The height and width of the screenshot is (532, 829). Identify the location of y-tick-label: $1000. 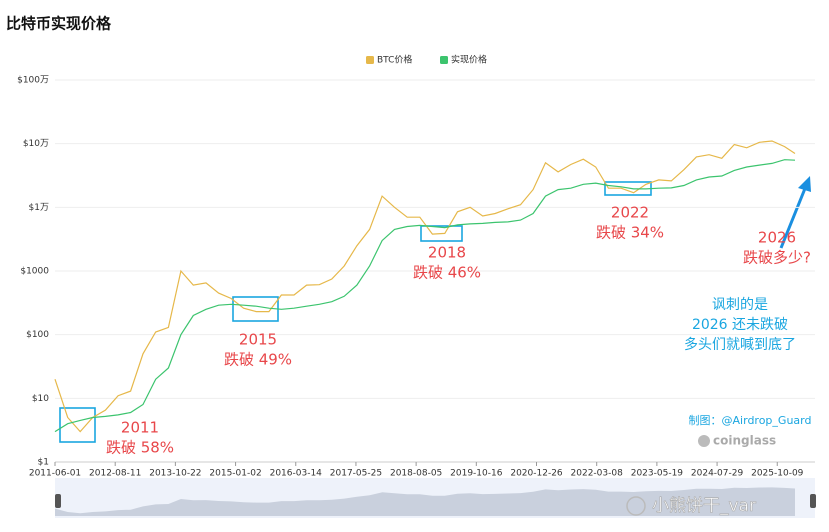
(34, 272).